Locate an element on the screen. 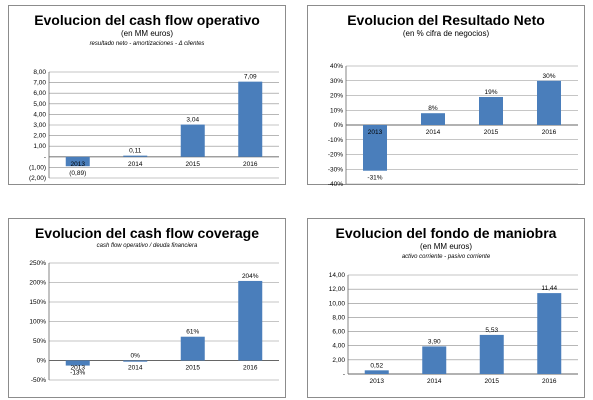 The height and width of the screenshot is (400, 593). chart-note: cash flow operativo / deuda financiera is located at coordinates (147, 246).